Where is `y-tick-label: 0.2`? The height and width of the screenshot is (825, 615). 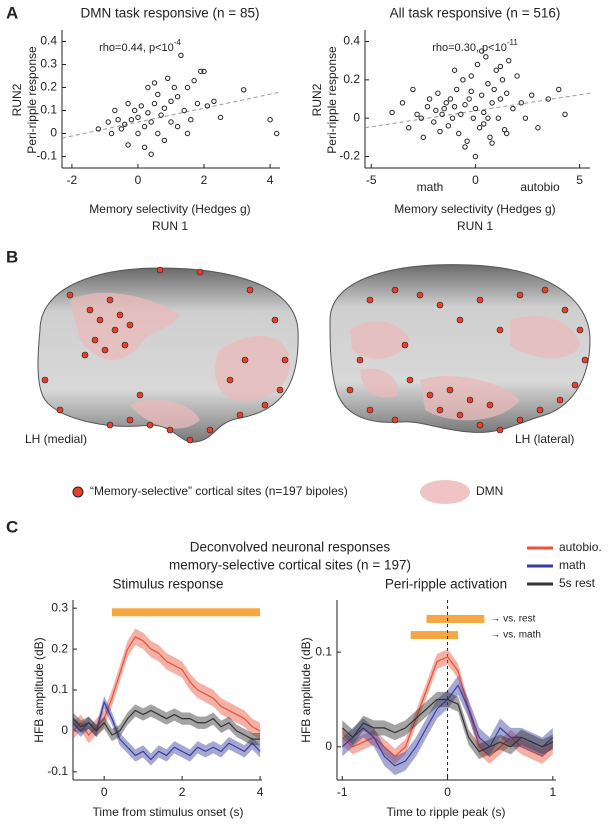
y-tick-label: 0.2 is located at coordinates (351, 79).